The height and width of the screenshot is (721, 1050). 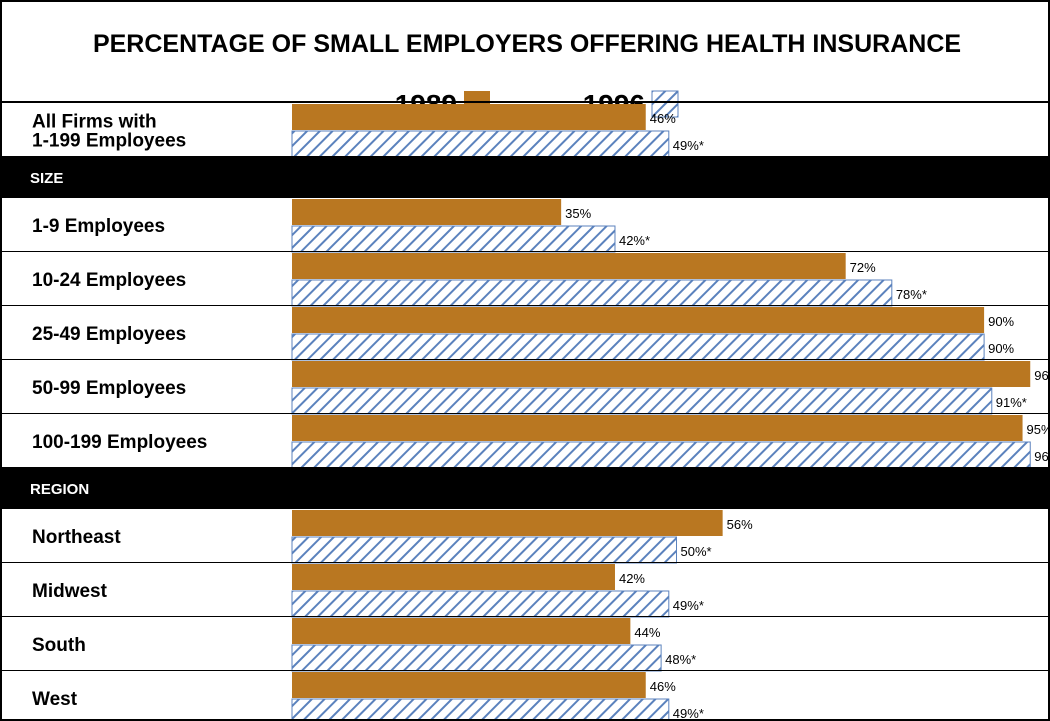 What do you see at coordinates (578, 213) in the screenshot?
I see `value-label-1989: 35%` at bounding box center [578, 213].